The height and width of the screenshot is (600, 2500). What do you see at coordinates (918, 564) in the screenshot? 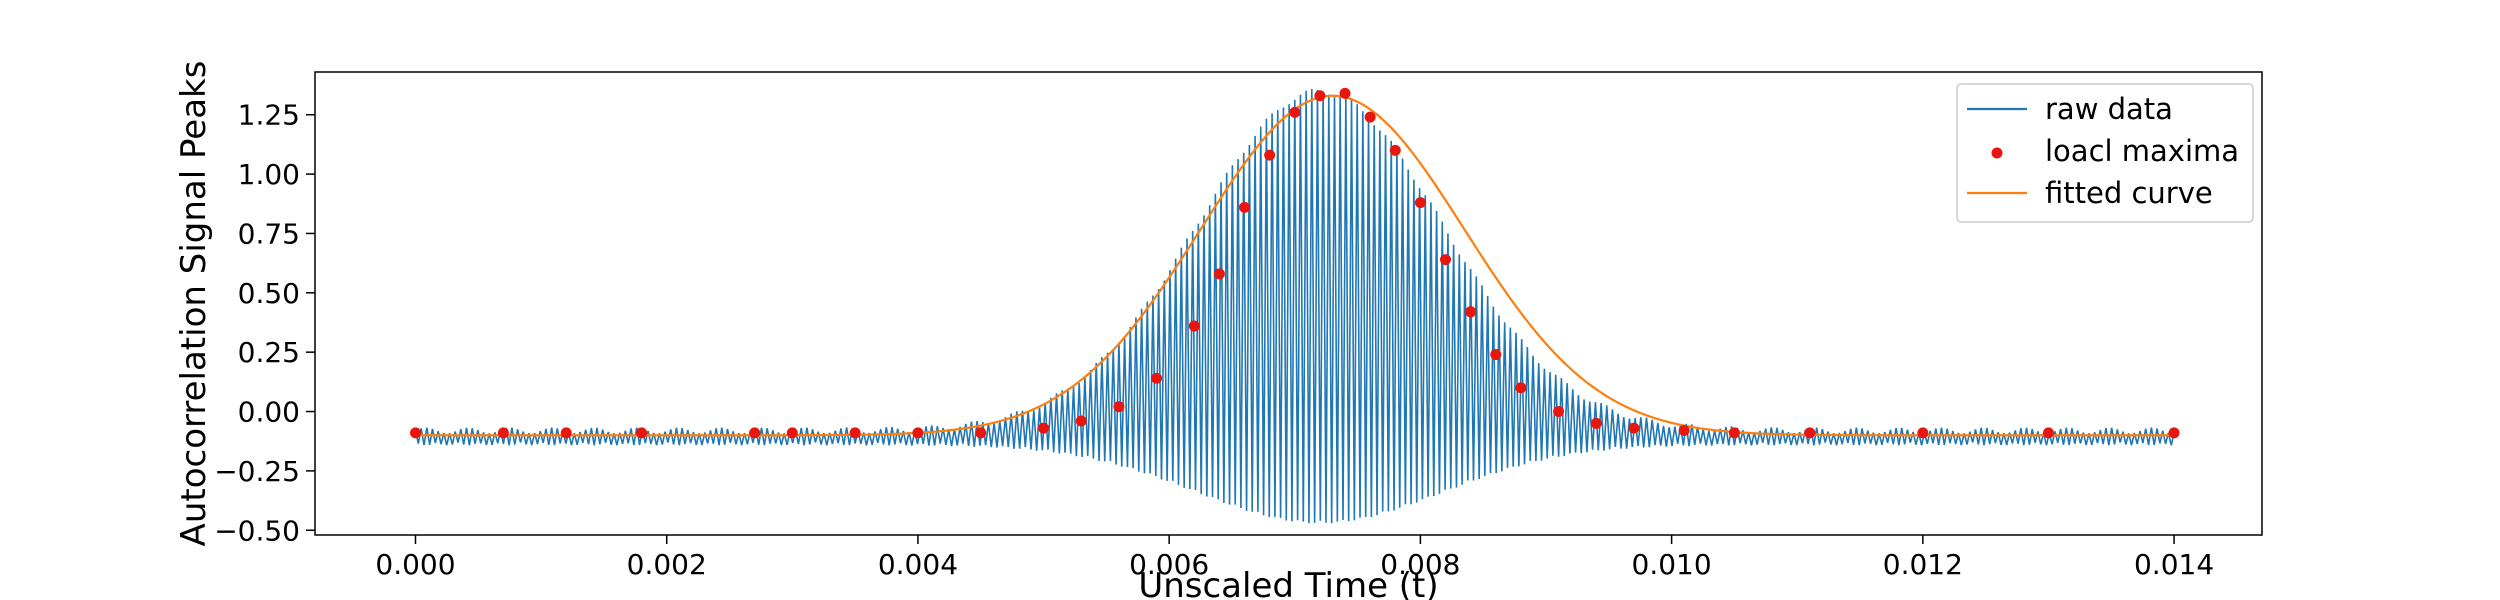
I see `x-tick-label: 0.004` at bounding box center [918, 564].